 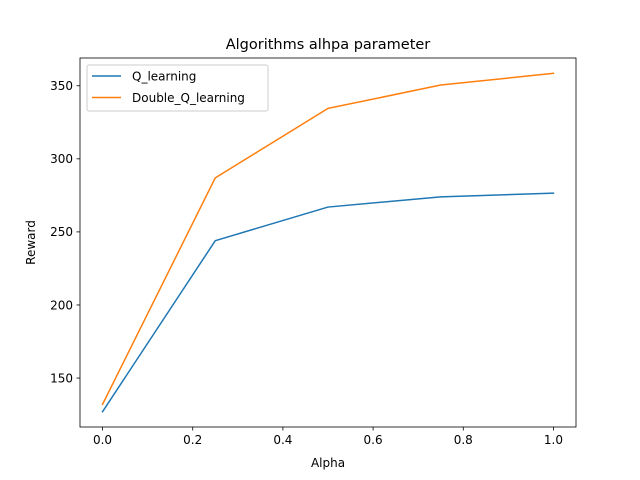 I want to click on legend-box, so click(x=177, y=88).